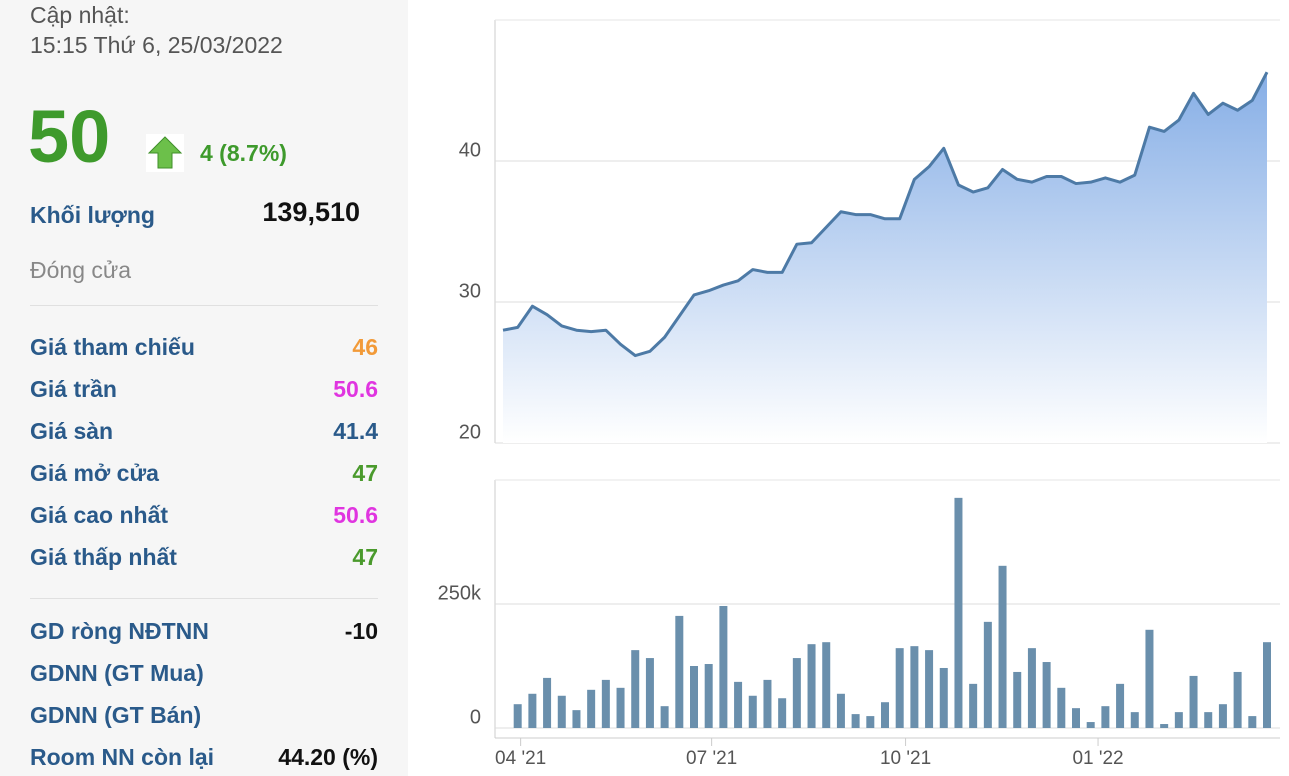 The height and width of the screenshot is (776, 1289). Describe the element at coordinates (80, 15) in the screenshot. I see `update-label: Cập nhật:` at that location.